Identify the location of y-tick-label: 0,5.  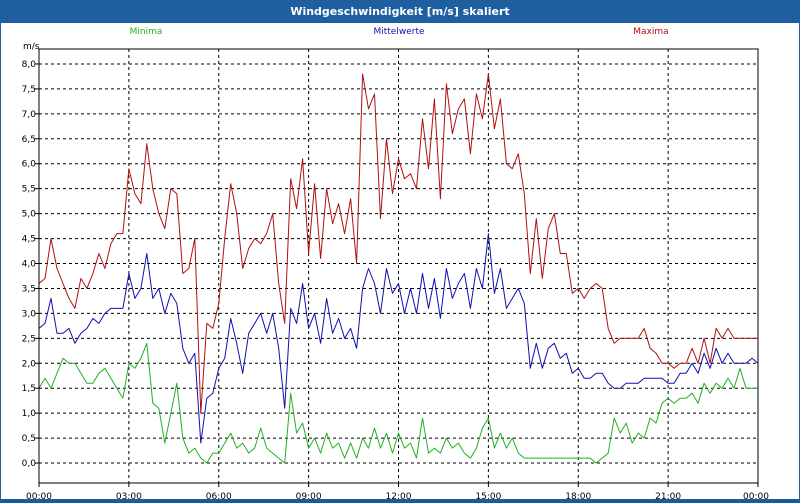
(29, 439).